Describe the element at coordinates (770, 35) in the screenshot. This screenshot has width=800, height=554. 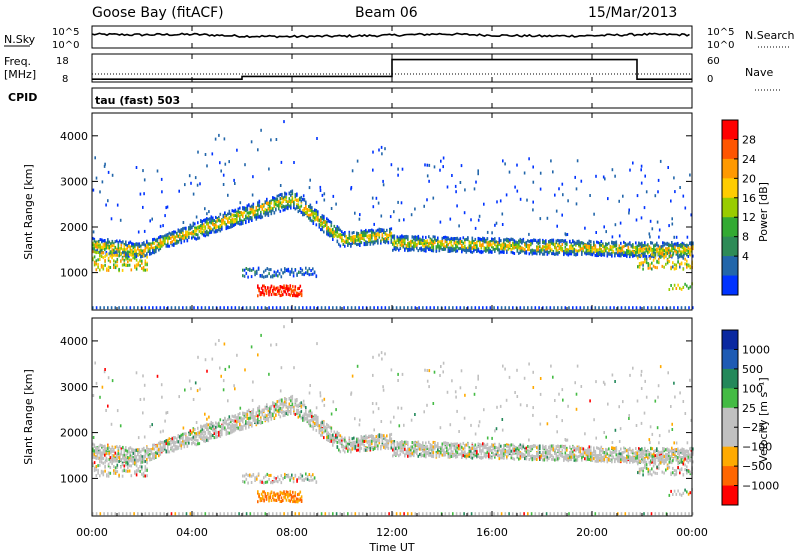
I see `noise-right-label: N.Search` at that location.